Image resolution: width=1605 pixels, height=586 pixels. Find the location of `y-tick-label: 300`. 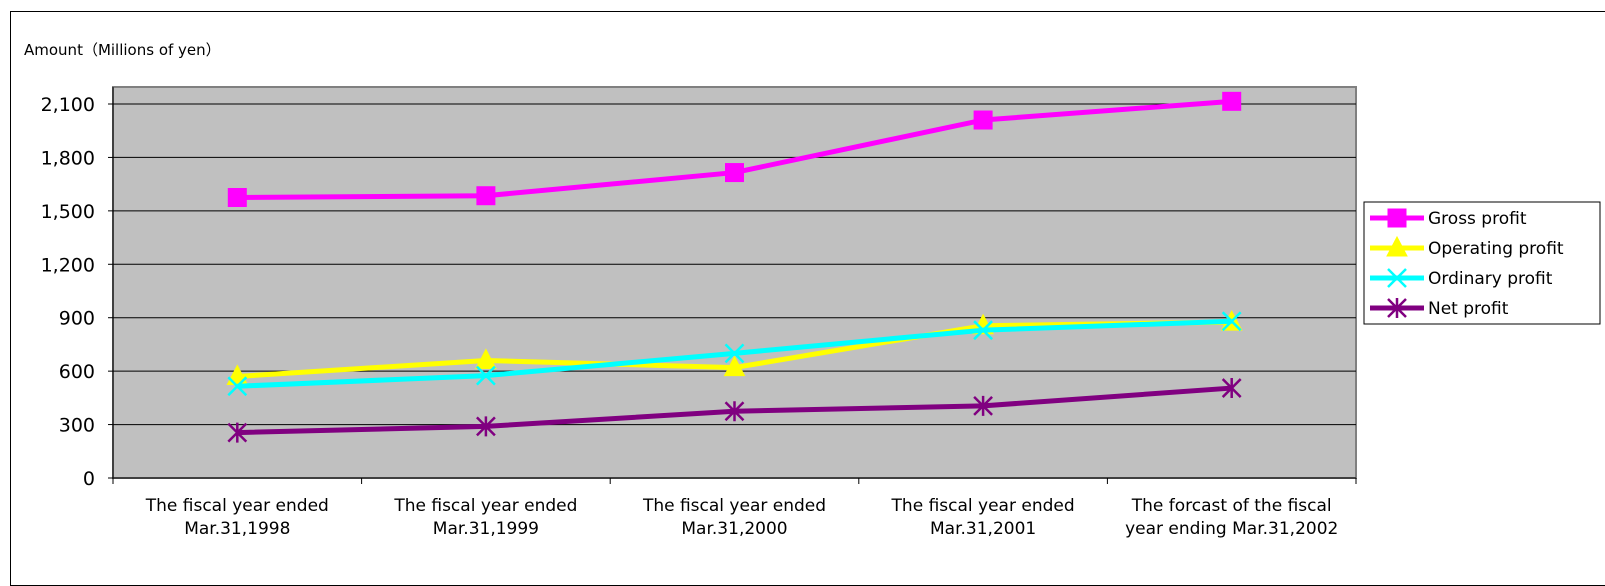

y-tick-label: 300 is located at coordinates (77, 426).